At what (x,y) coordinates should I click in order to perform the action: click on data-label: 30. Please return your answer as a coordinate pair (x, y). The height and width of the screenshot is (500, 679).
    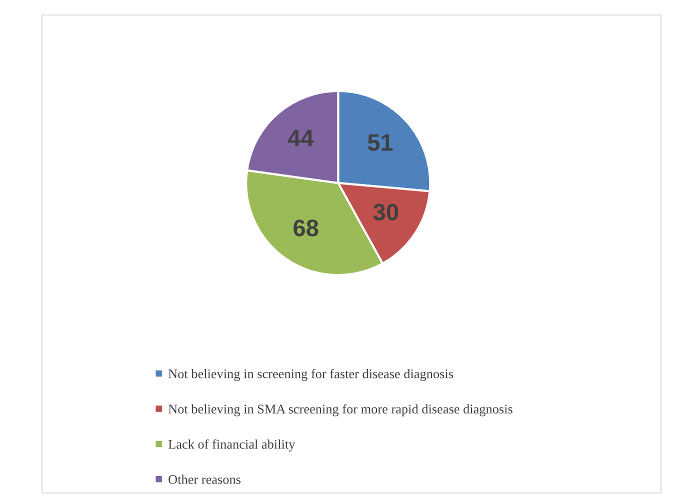
    Looking at the image, I should click on (385, 212).